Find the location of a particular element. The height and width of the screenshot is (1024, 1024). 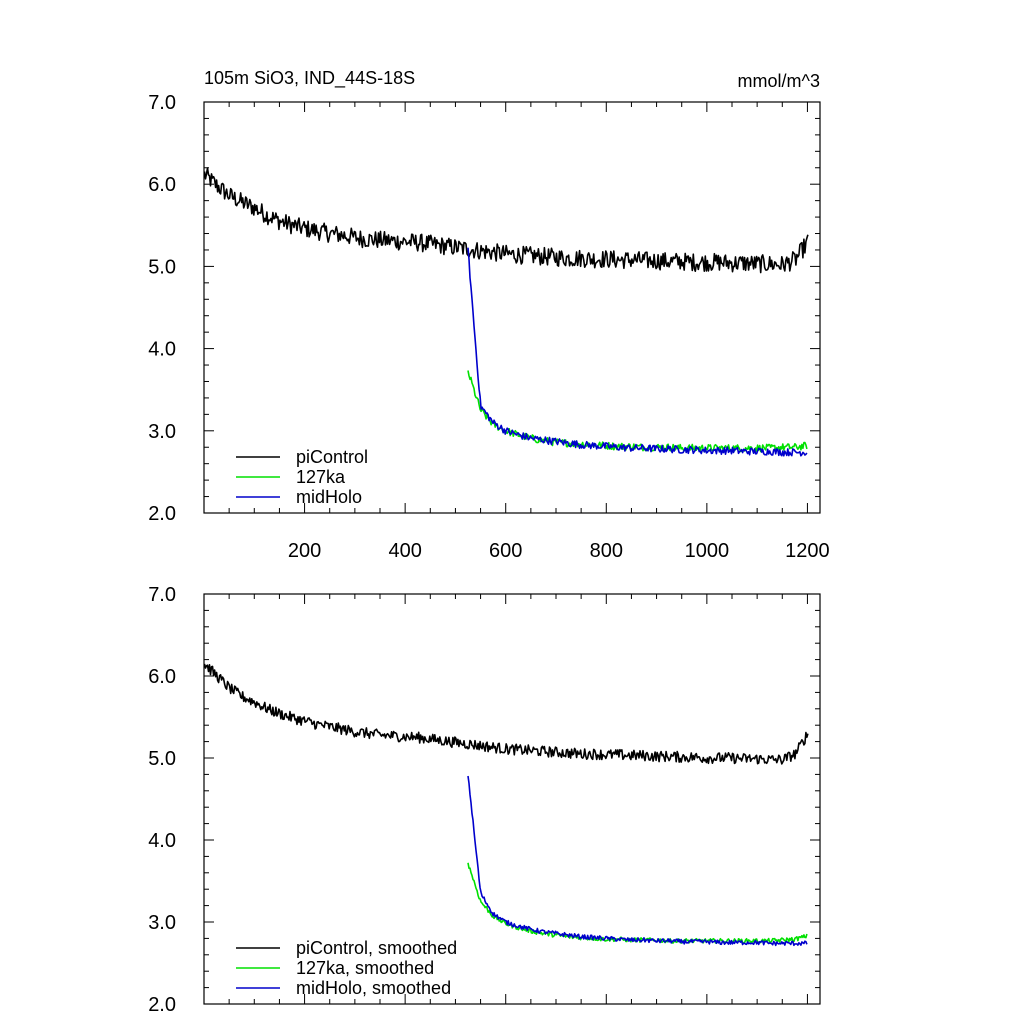

chart-units-label: mmol/m^3 is located at coordinates (779, 81).